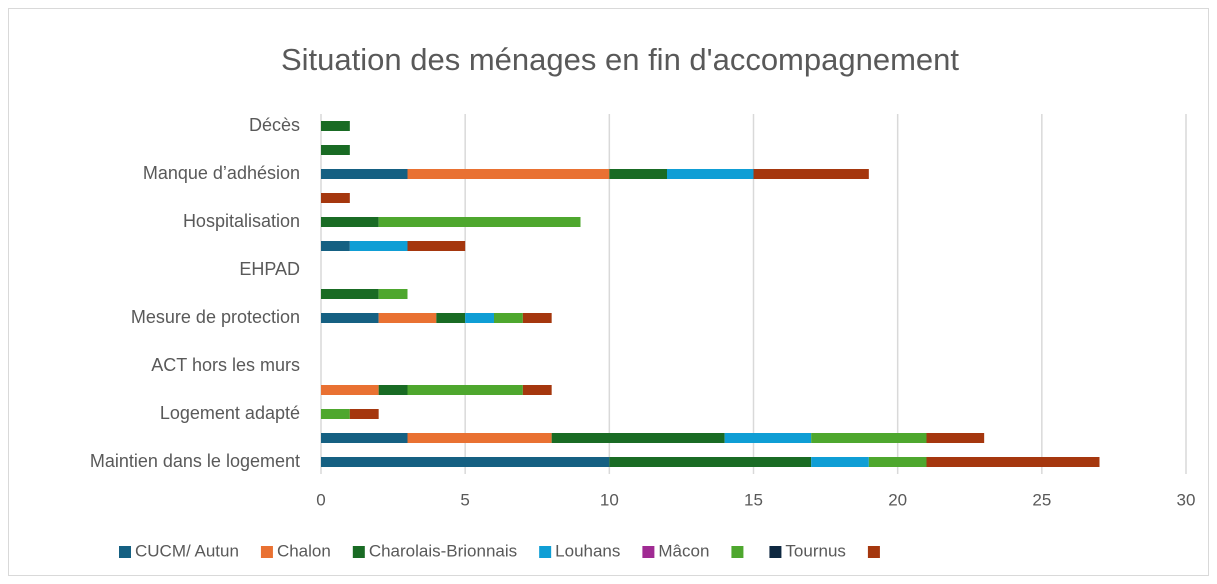 The image size is (1217, 584). Describe the element at coordinates (587, 550) in the screenshot. I see `legend-label: Louhans` at that location.